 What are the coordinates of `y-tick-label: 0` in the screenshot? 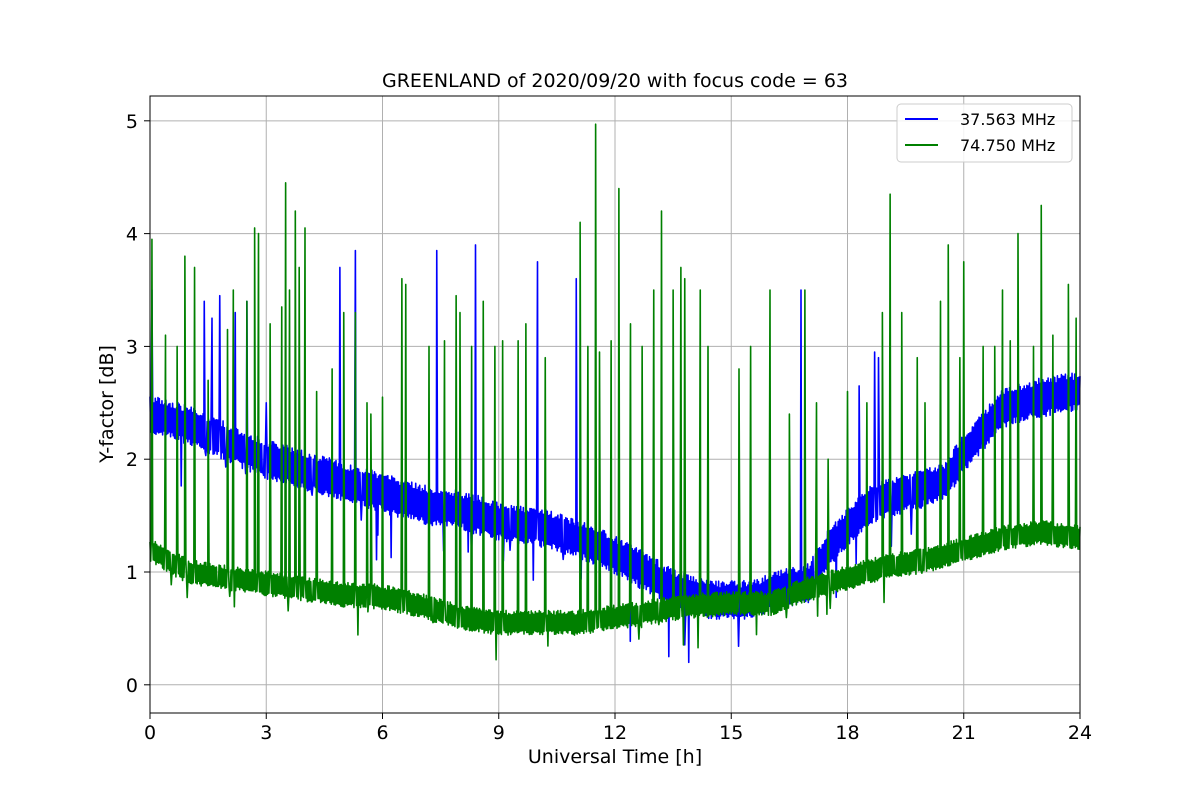 It's located at (132, 686).